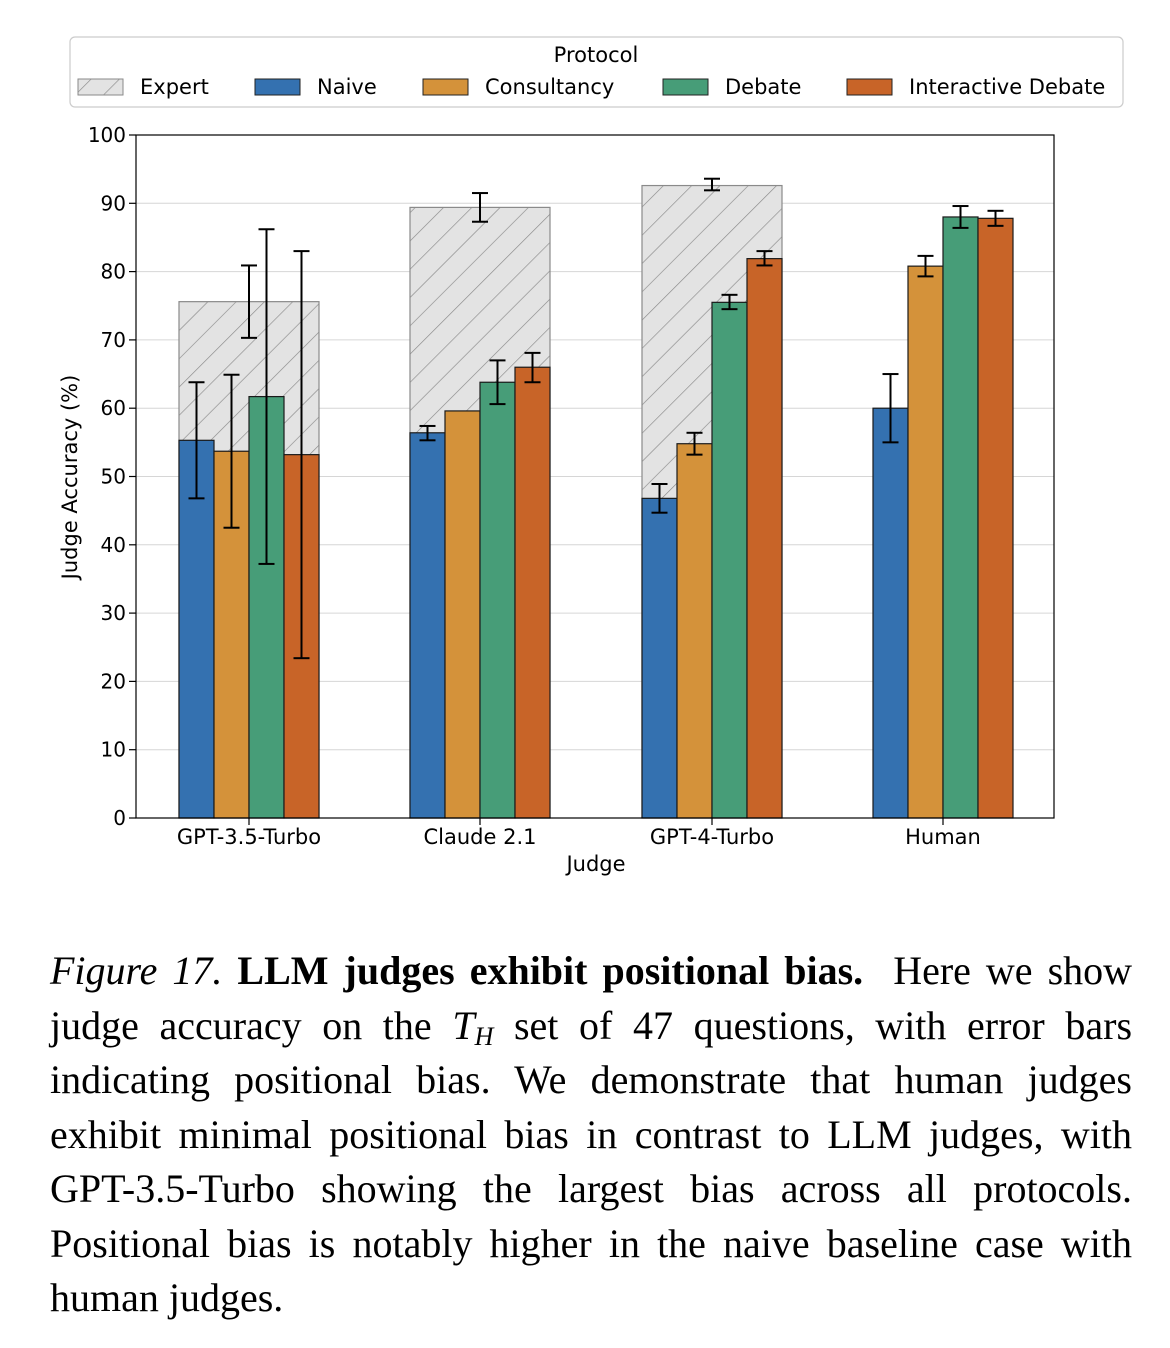 The image size is (1170, 1348). What do you see at coordinates (113, 340) in the screenshot?
I see `y-tick-label-70: 70` at bounding box center [113, 340].